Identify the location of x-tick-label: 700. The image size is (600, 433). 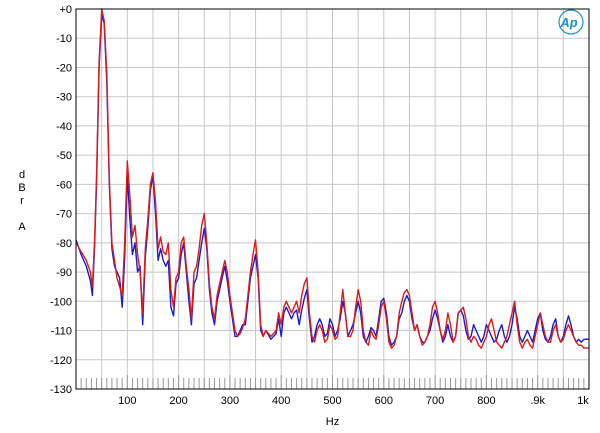
(435, 401).